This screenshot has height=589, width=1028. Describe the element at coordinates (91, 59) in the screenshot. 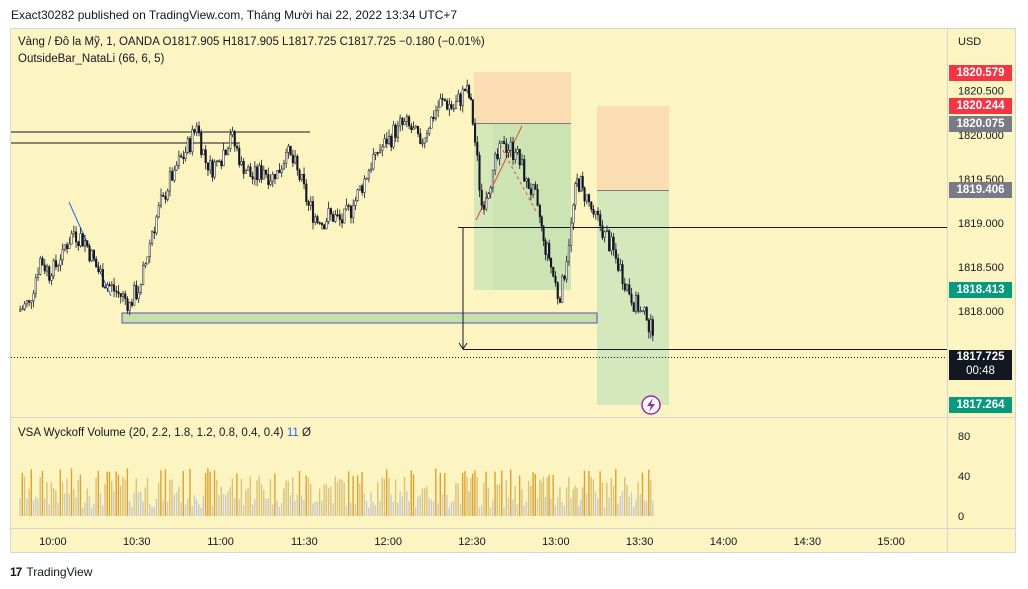

I see `indicator-legend: OutsideBar_NataLi (66, 6, 5)` at that location.